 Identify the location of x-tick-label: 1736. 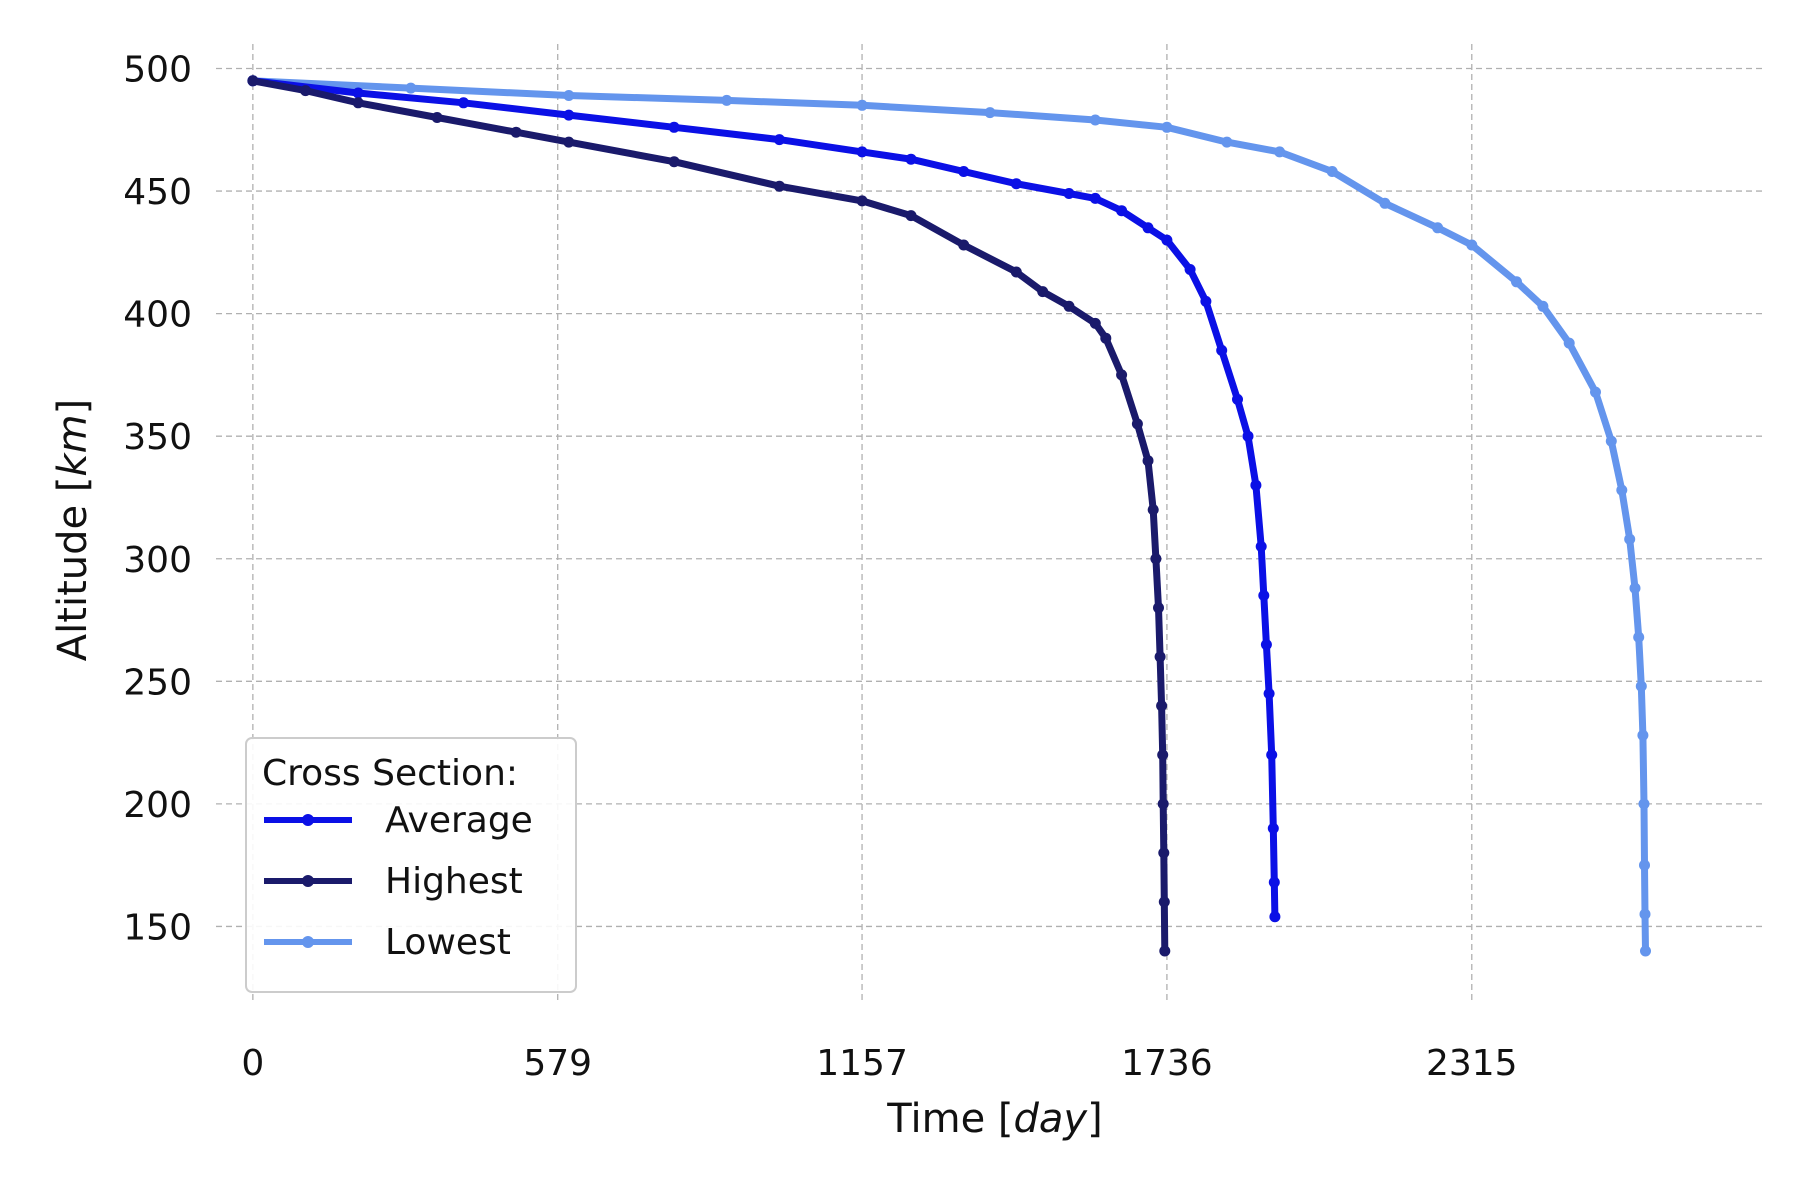
(1167, 1063).